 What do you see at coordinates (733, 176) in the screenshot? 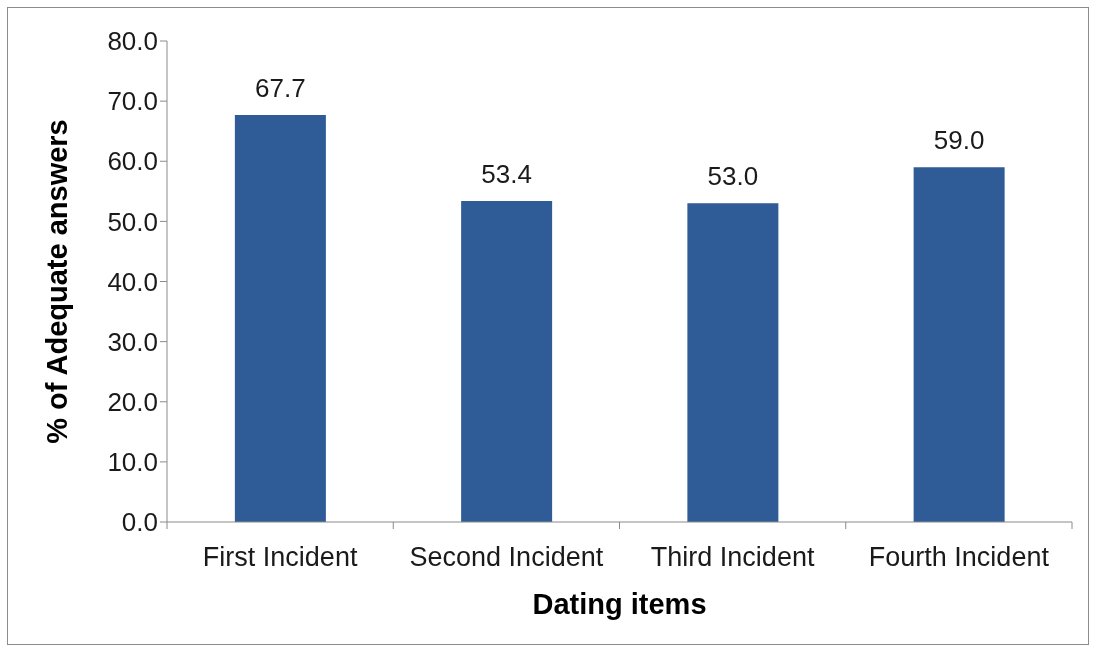
I see `data-label: 53.0` at bounding box center [733, 176].